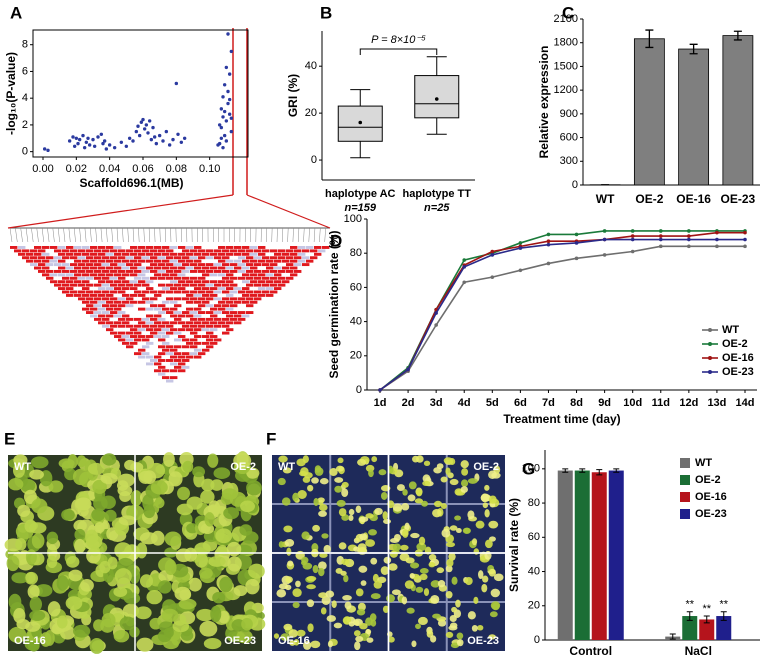  Describe the element at coordinates (703, 463) in the screenshot. I see `legend-label: WT` at that location.